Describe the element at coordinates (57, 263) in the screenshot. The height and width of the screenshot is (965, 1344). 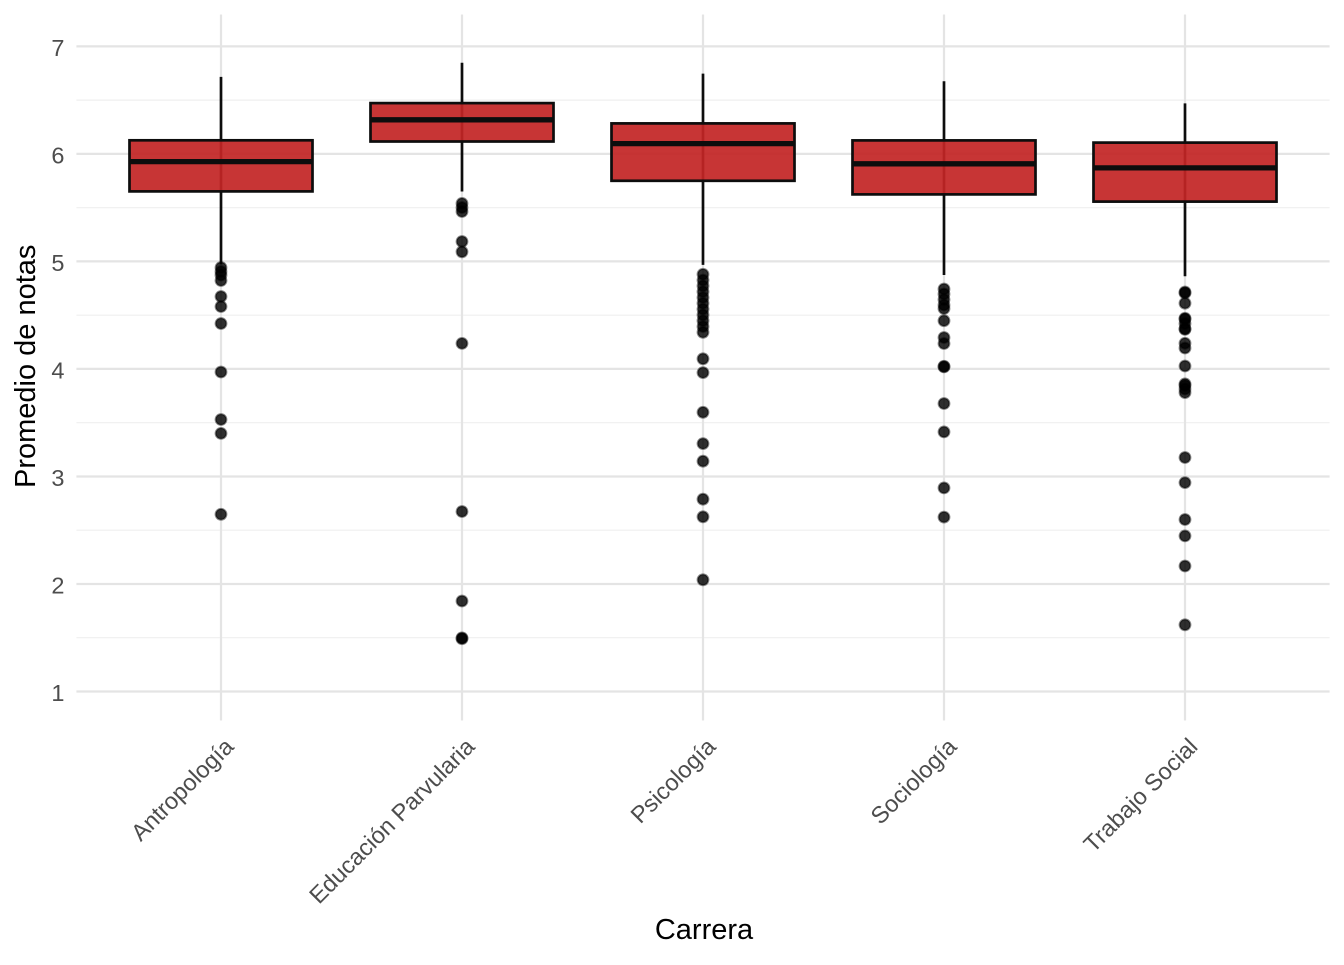
I see `svg-text: 5` at that location.